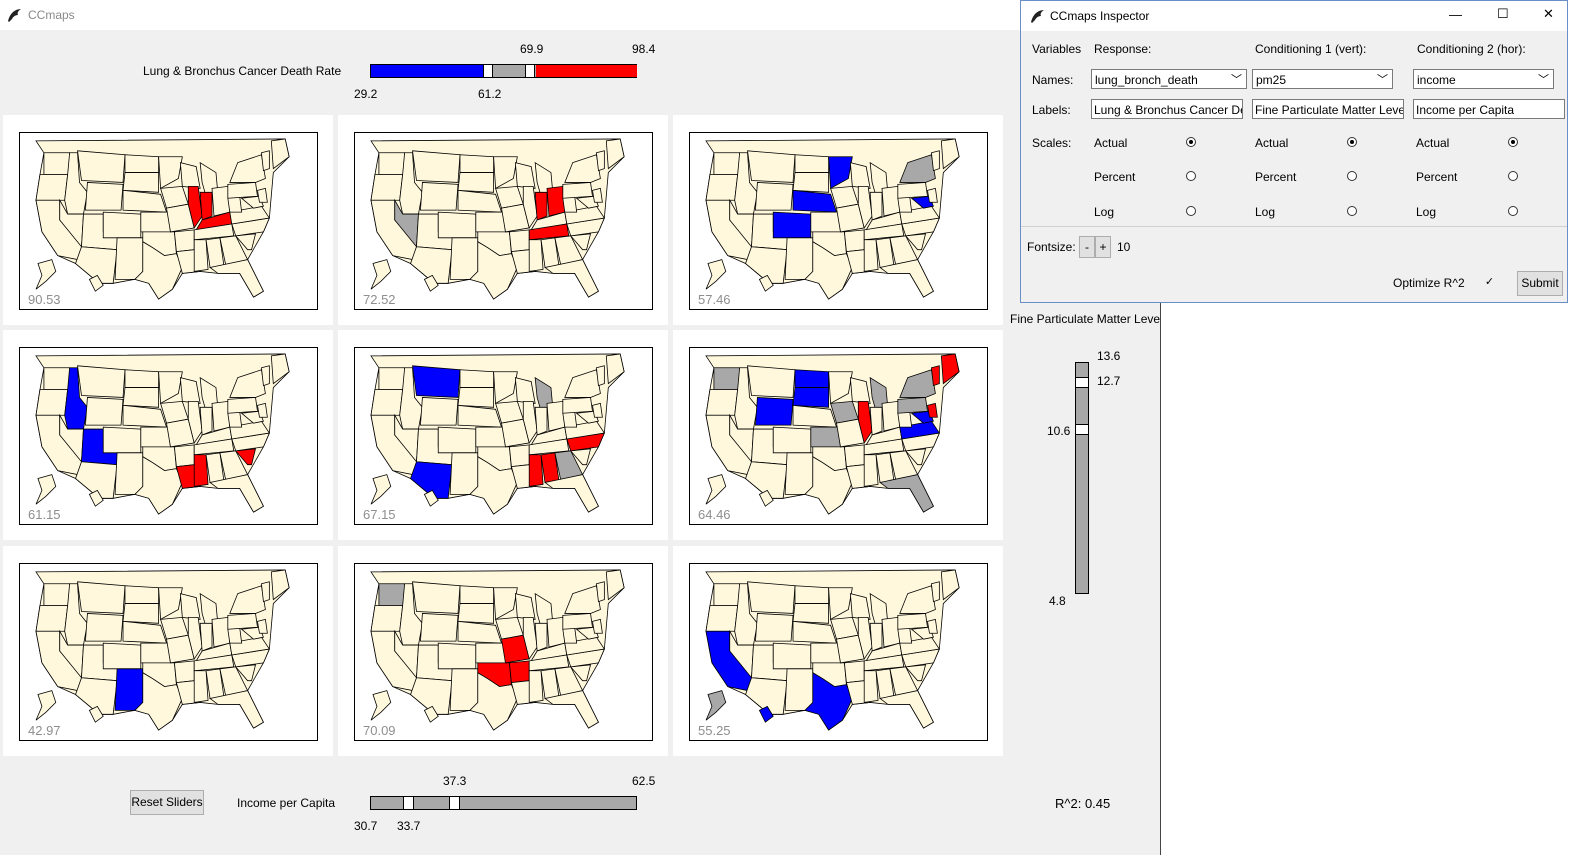 This screenshot has width=1594, height=855. I want to click on vert-label-mid: 10.6, so click(1059, 431).